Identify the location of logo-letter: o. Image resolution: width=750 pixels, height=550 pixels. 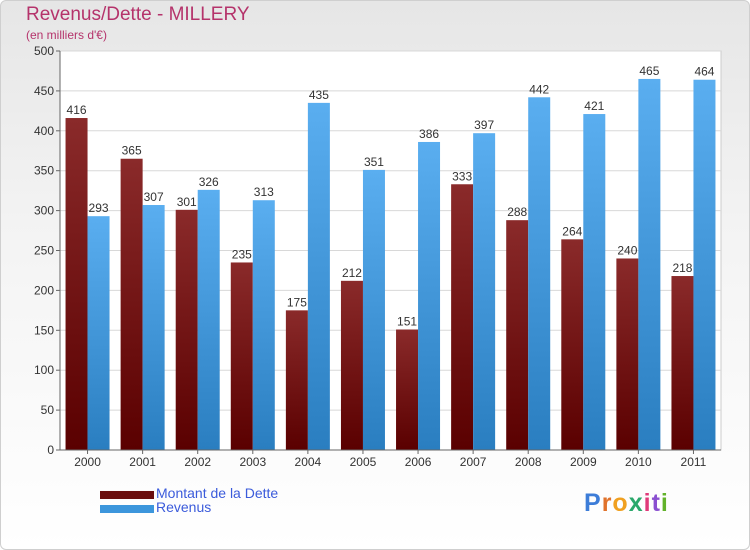
(620, 503).